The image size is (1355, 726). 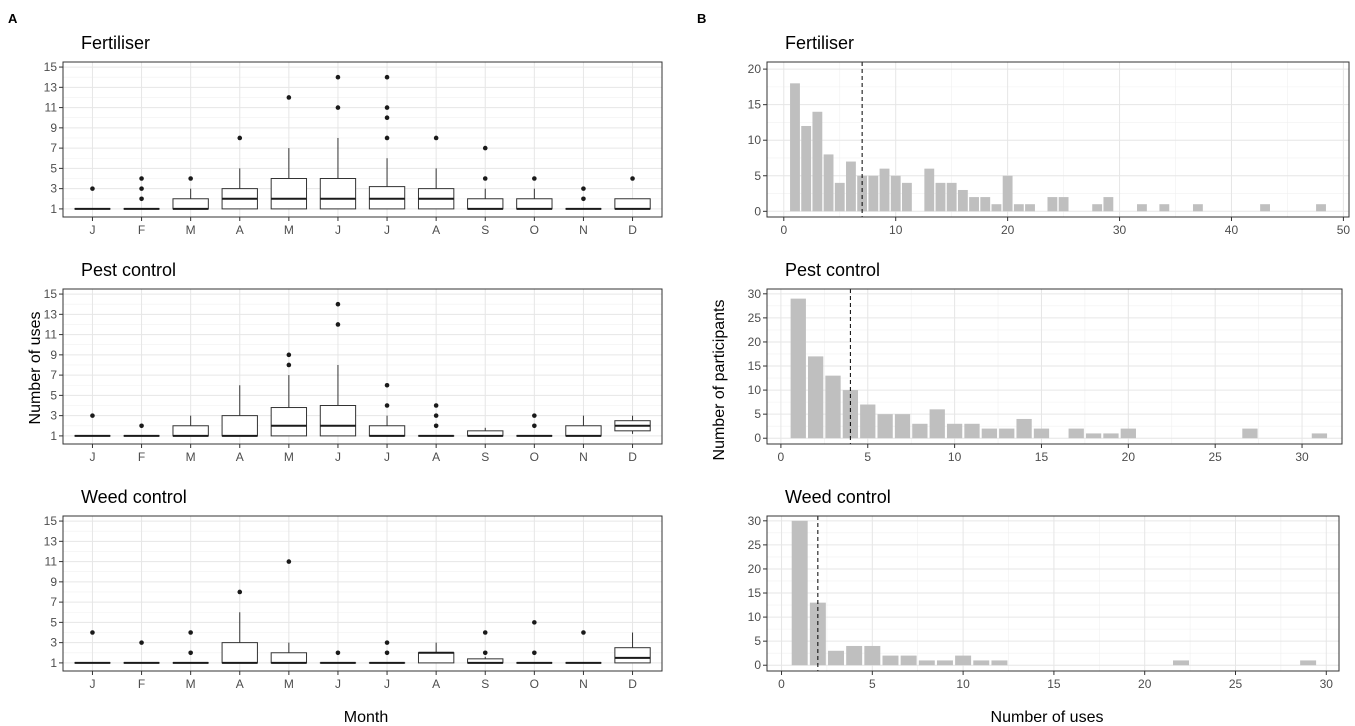 What do you see at coordinates (53, 189) in the screenshot?
I see `y-tick-label: 3` at bounding box center [53, 189].